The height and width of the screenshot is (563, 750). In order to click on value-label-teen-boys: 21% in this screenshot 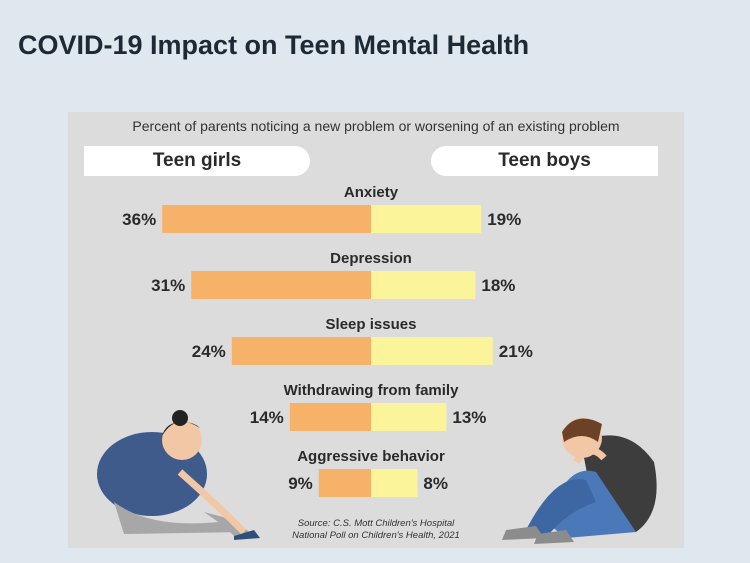, I will do `click(516, 351)`.